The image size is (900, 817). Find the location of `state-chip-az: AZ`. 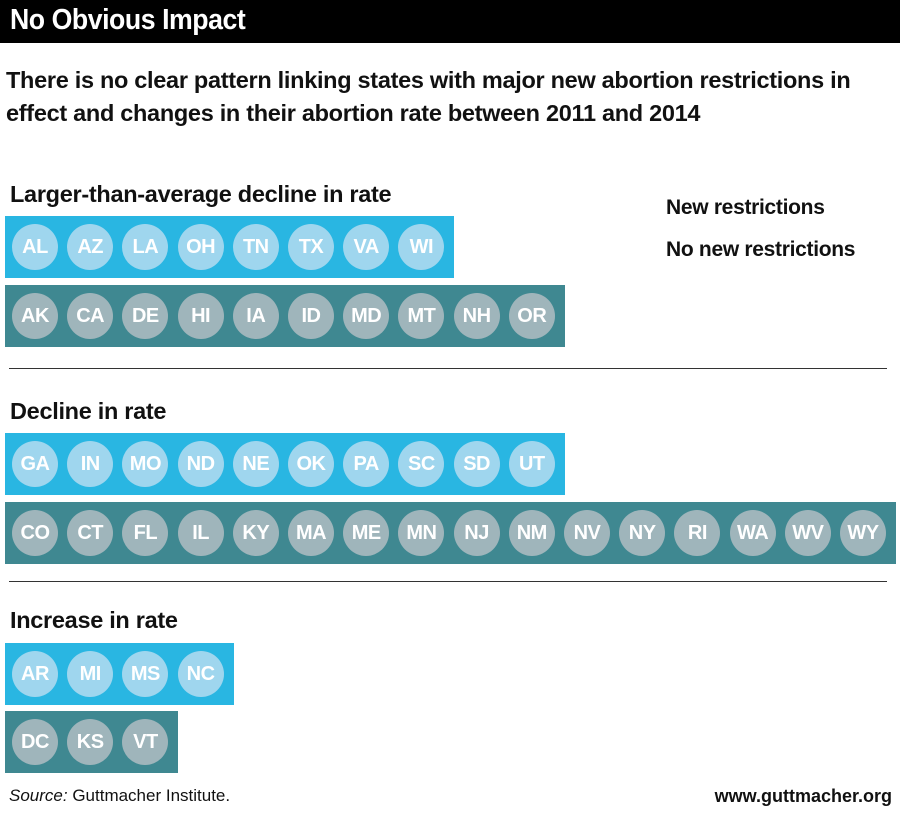

state-chip-az: AZ is located at coordinates (90, 247).